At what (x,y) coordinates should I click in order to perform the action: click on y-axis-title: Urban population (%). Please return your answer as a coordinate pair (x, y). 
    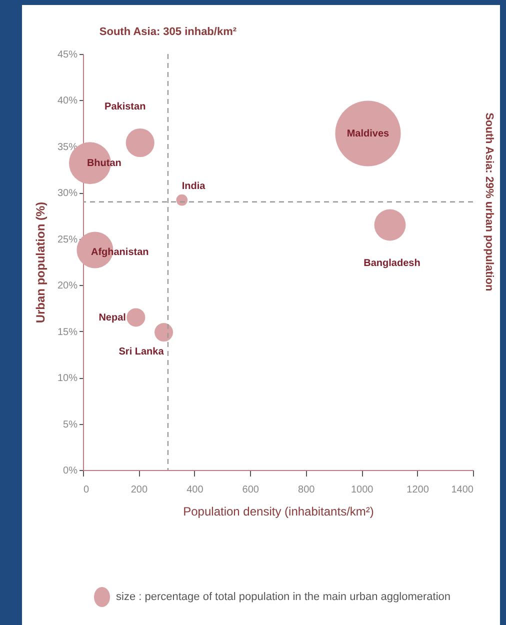
    Looking at the image, I should click on (40, 263).